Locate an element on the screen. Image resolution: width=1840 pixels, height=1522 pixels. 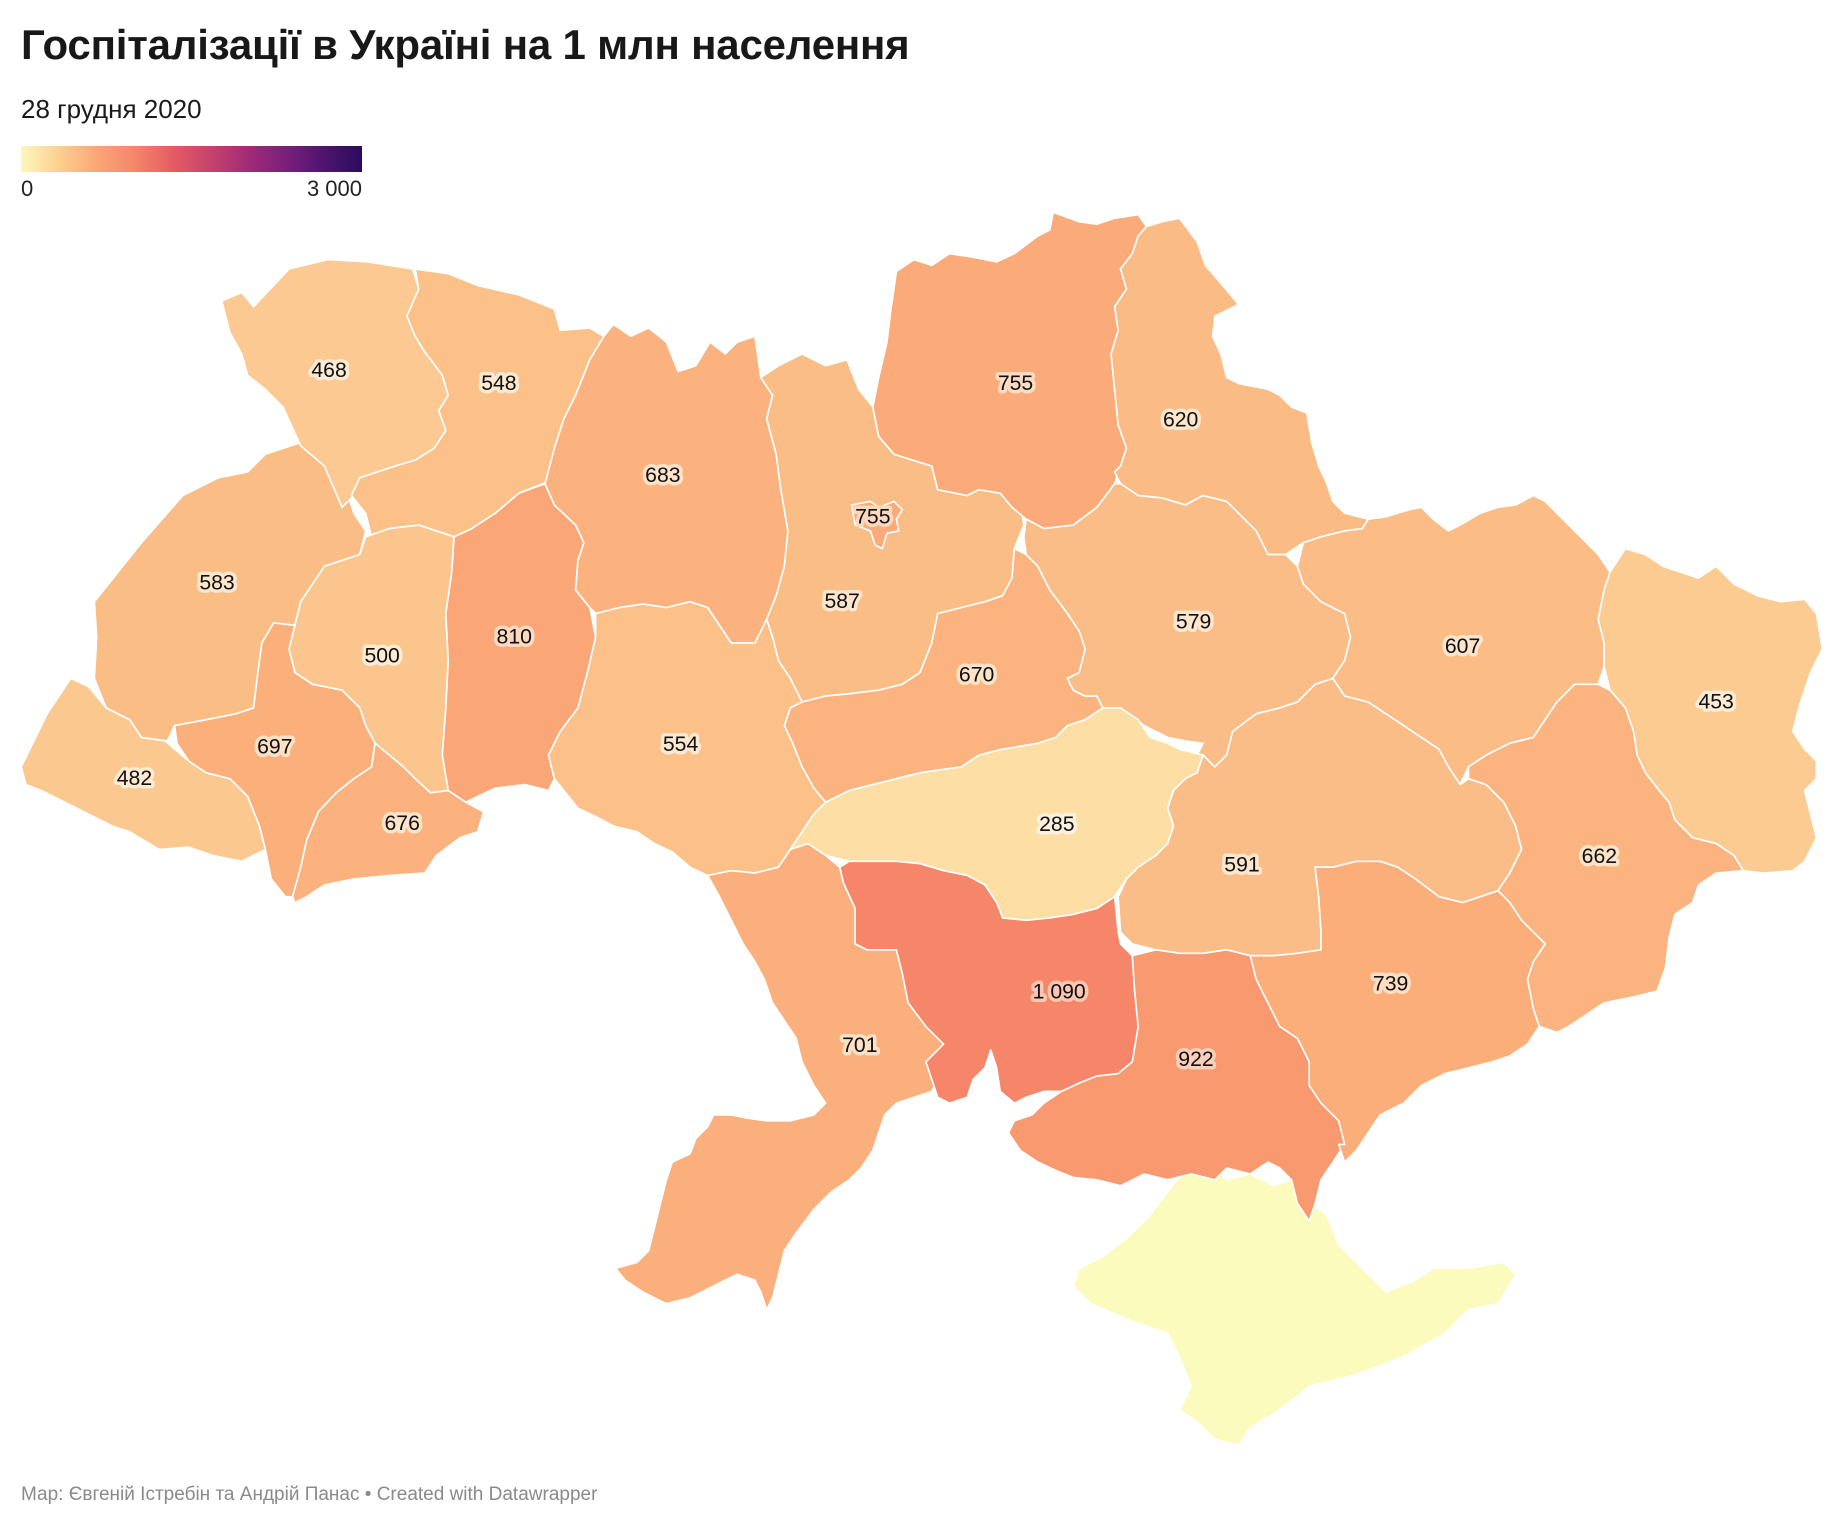
value-label-zaporizhzhia: 739 is located at coordinates (1390, 983).